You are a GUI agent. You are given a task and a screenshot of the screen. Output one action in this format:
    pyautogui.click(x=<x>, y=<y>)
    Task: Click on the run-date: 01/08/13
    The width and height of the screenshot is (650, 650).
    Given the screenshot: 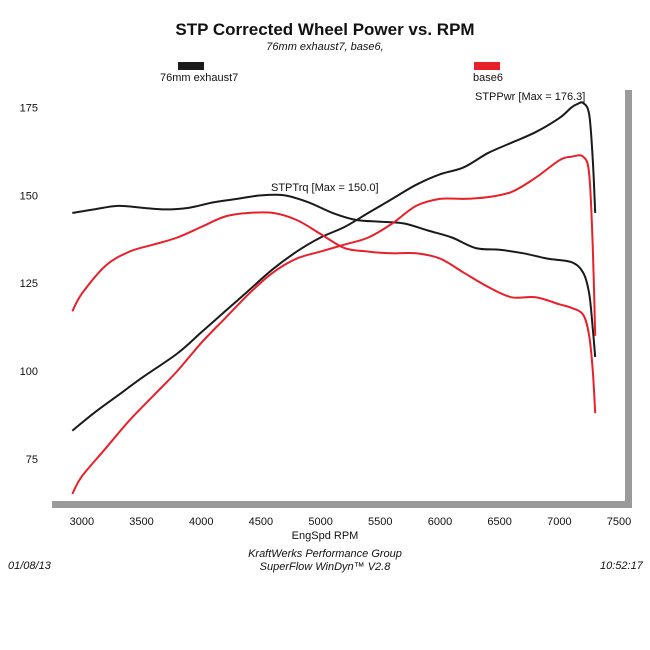 What is the action you would take?
    pyautogui.click(x=29, y=566)
    